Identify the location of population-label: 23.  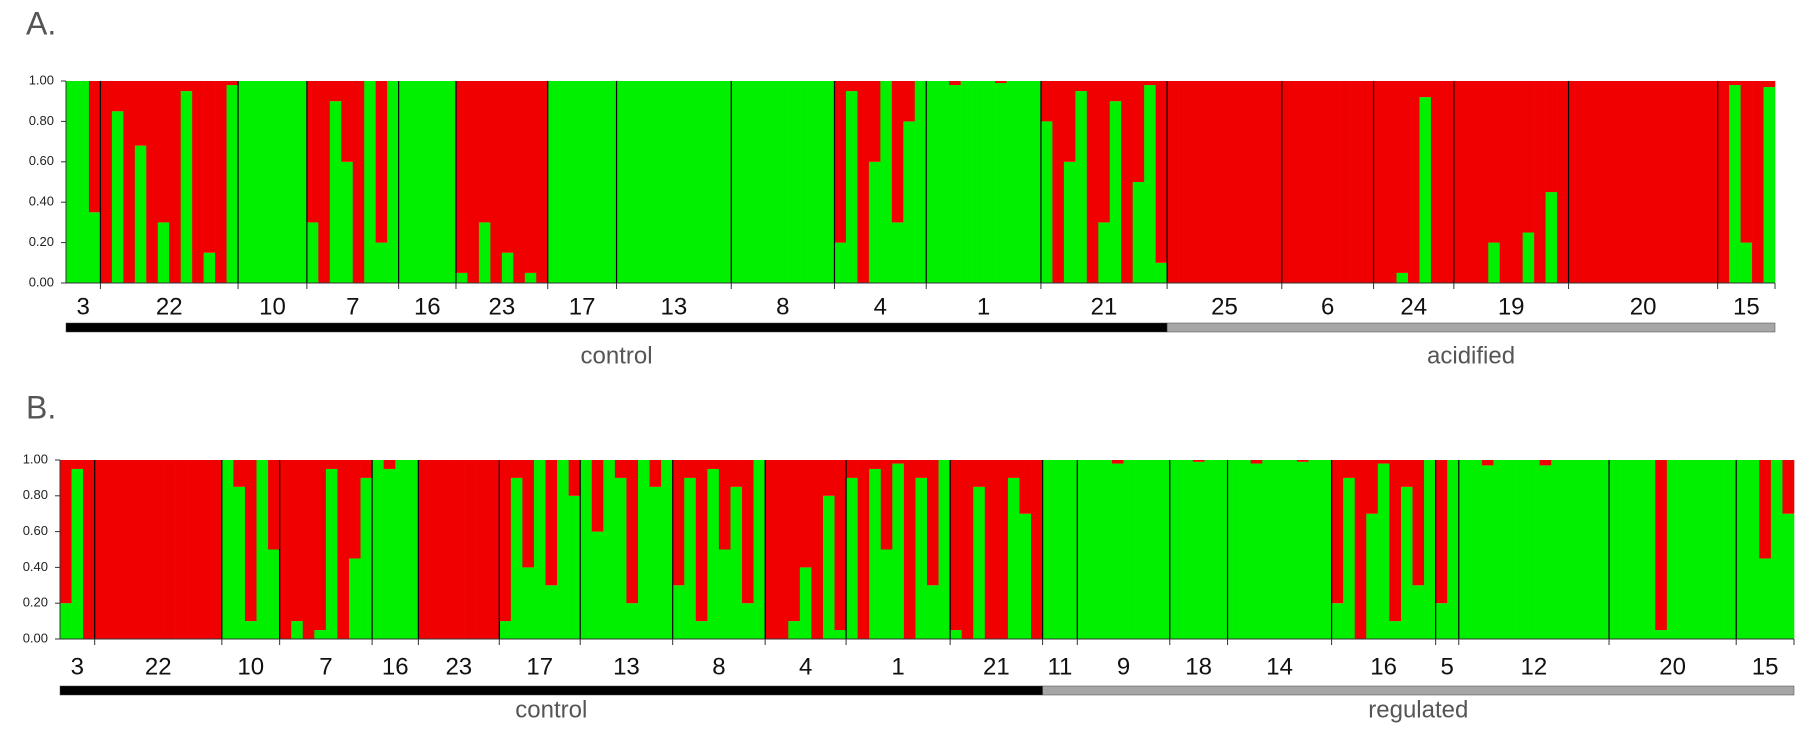
(458, 666).